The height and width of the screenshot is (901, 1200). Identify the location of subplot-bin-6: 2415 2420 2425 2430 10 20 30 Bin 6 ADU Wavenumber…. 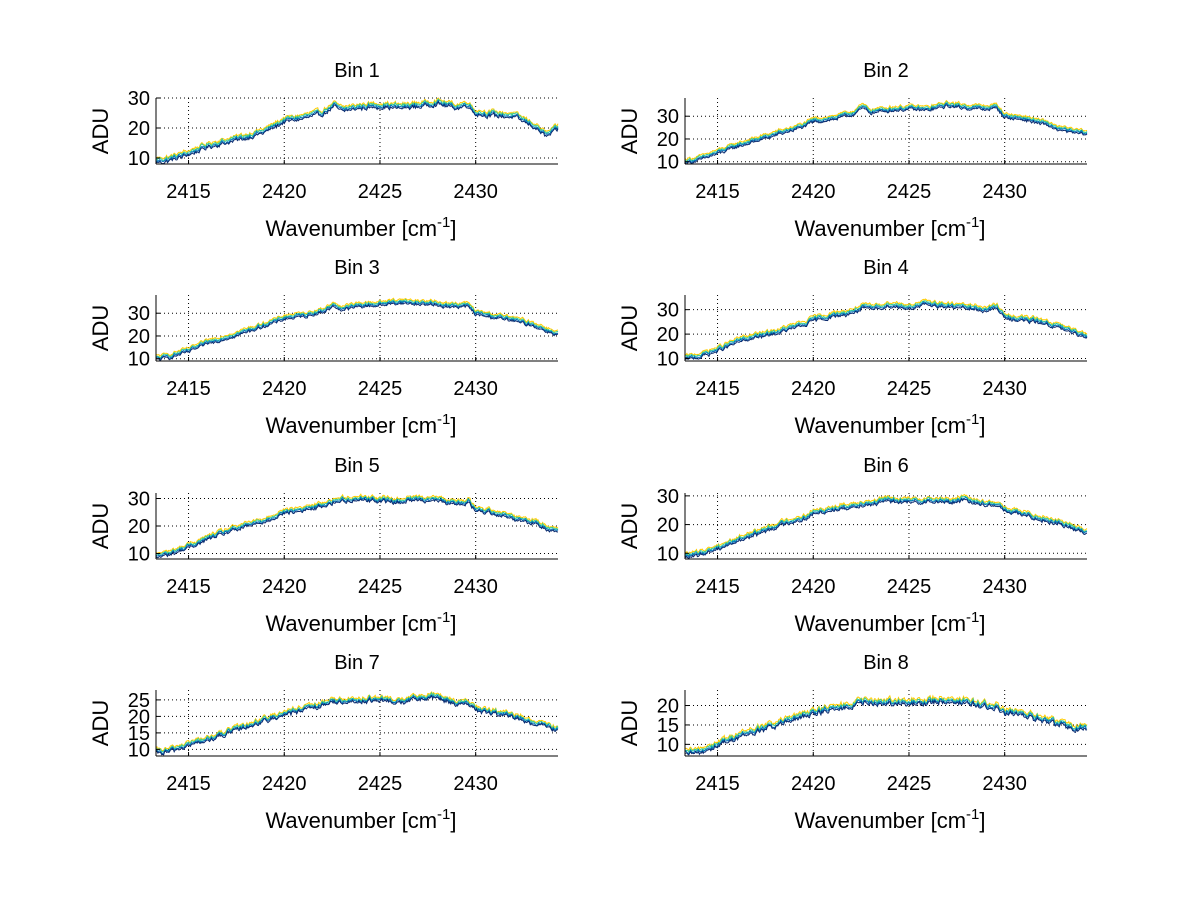
(852, 545).